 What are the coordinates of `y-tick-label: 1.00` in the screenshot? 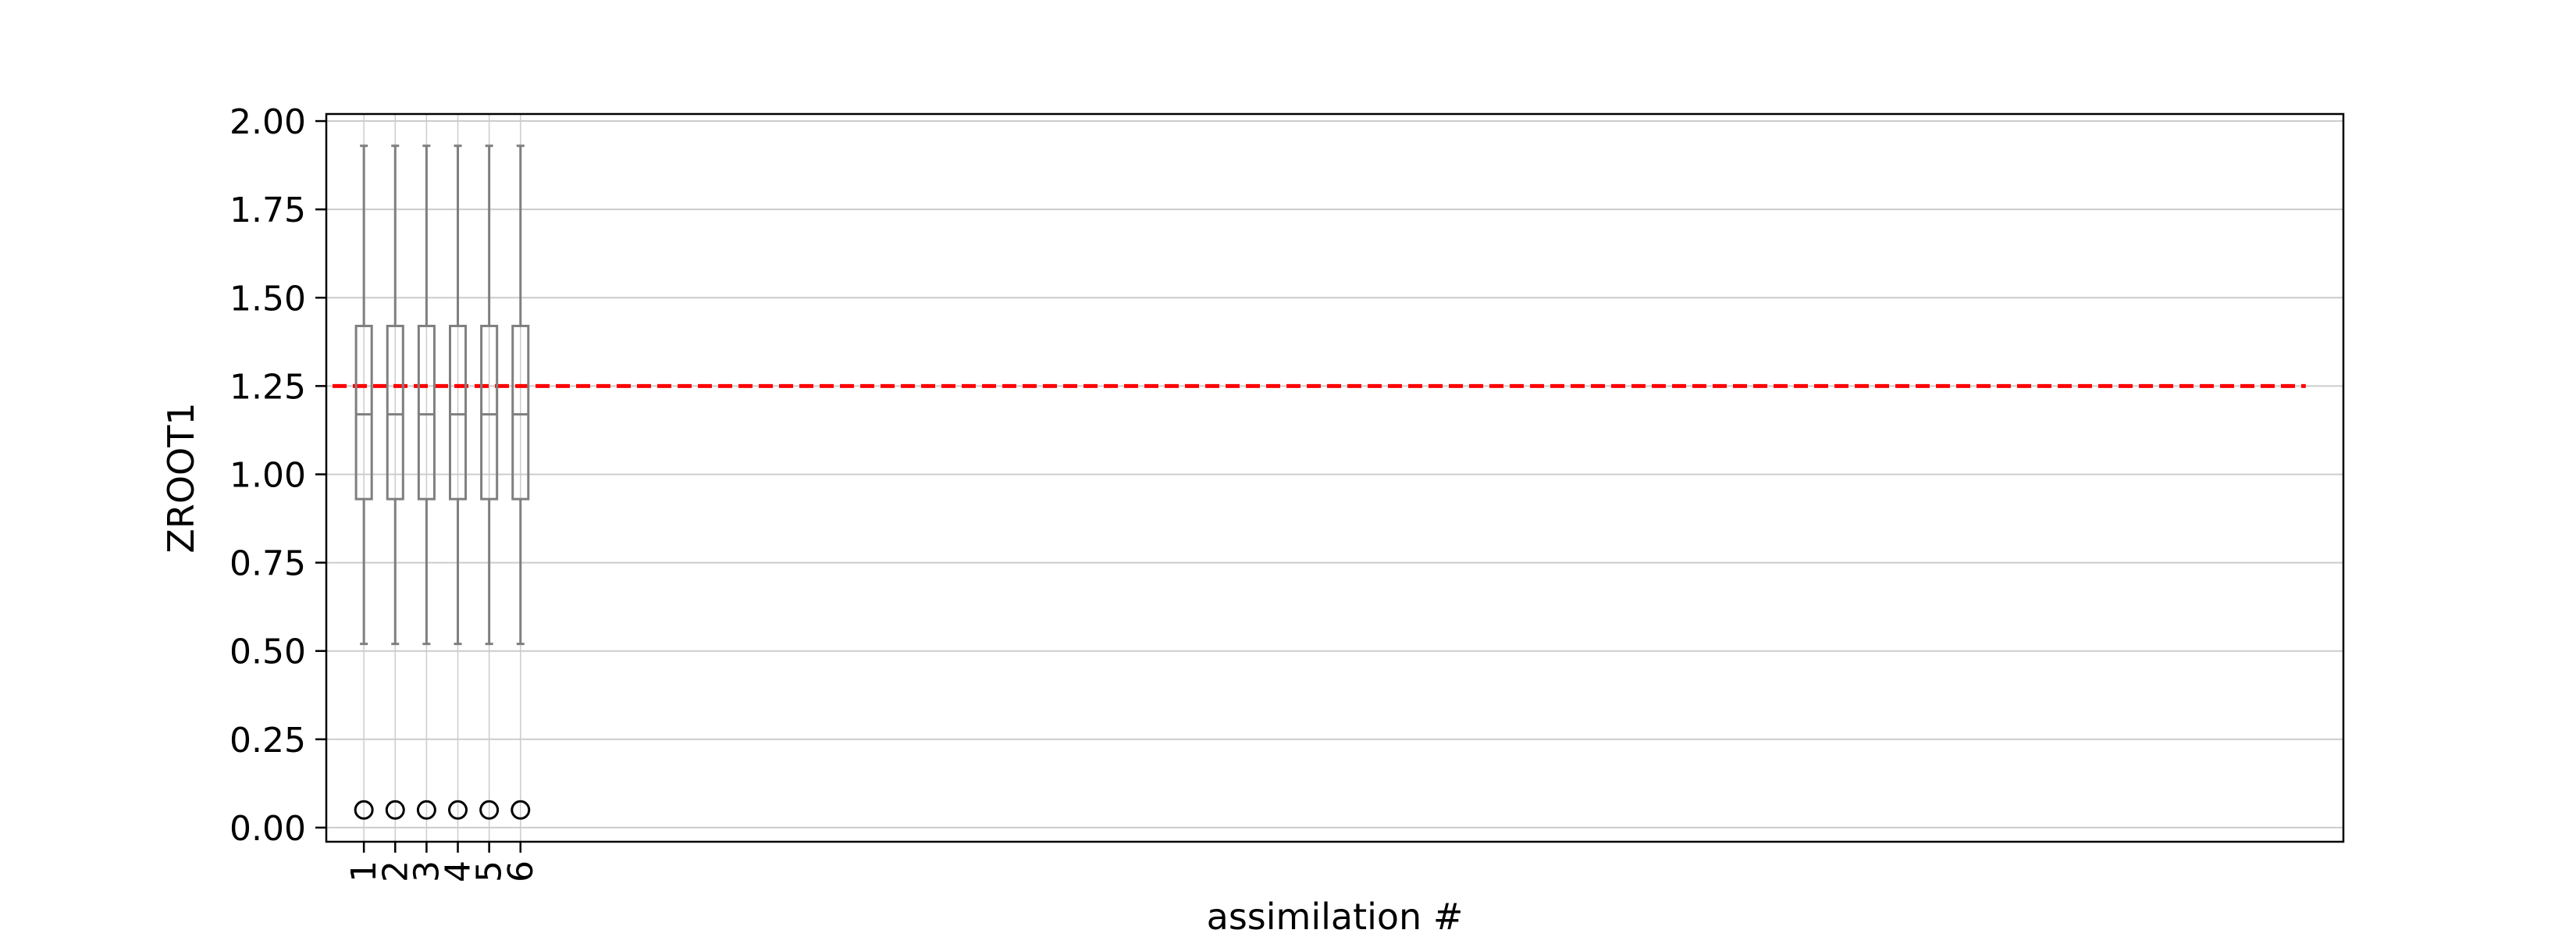 It's located at (267, 475).